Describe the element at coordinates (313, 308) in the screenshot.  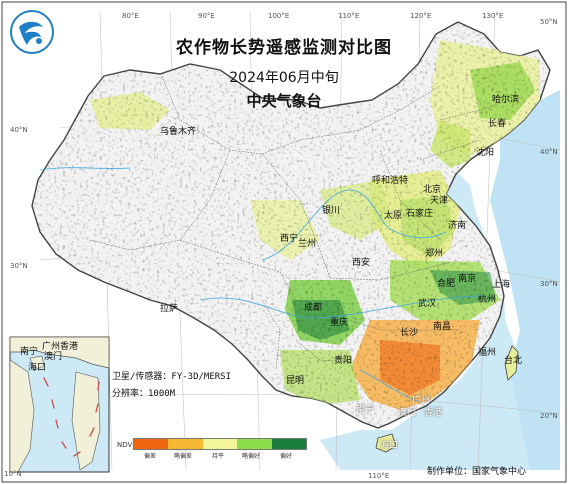
I see `city-label: 成都` at that location.